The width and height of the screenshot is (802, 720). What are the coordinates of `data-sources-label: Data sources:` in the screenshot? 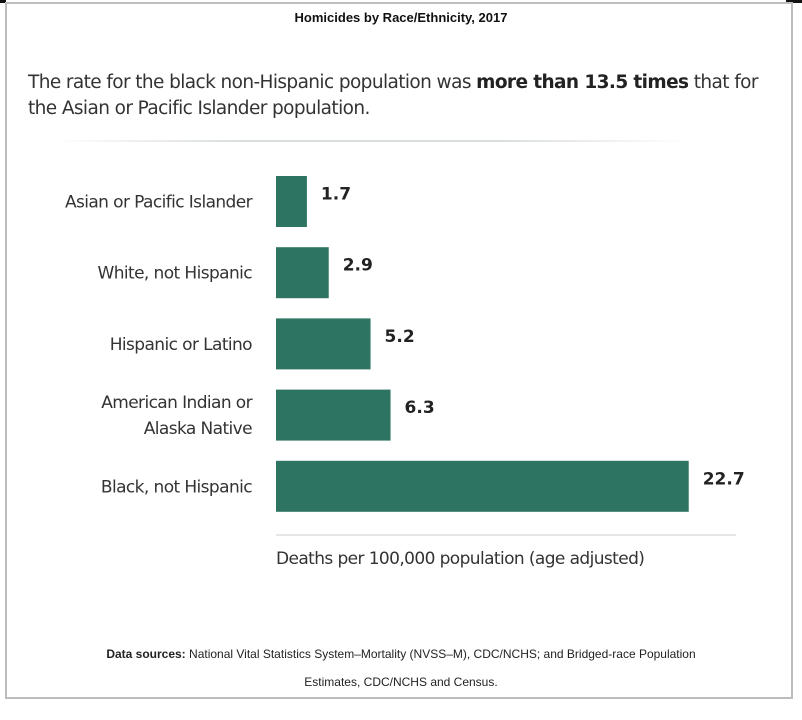 It's located at (146, 654).